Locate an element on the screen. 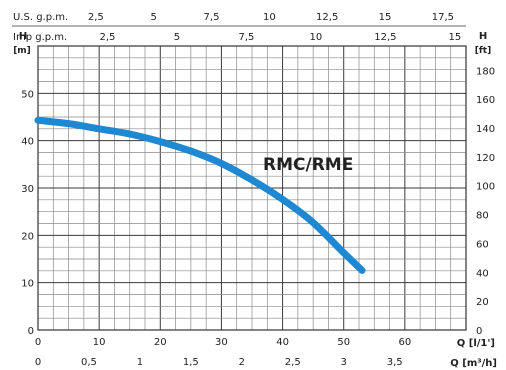 This screenshot has width=506, height=370. tick-label-x-us-gpm: 5 is located at coordinates (153, 17).